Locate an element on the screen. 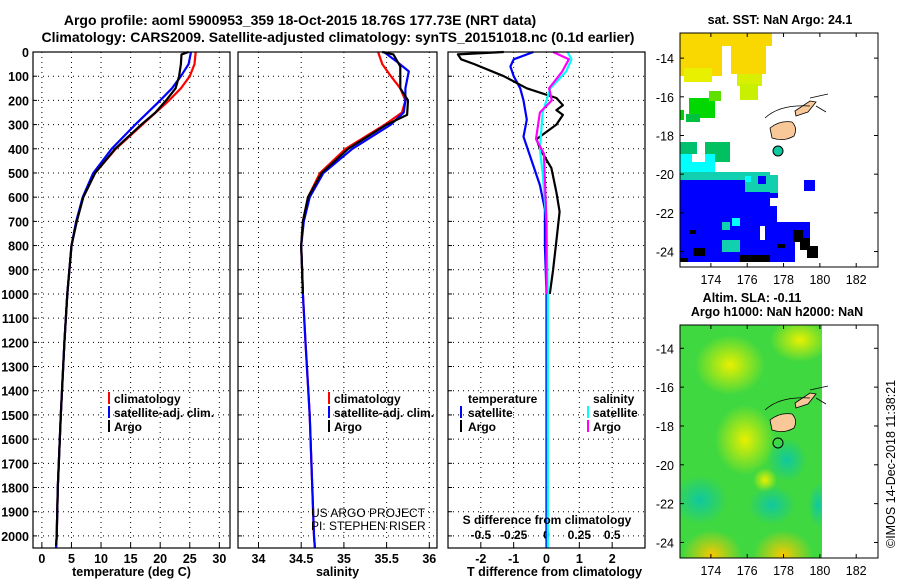 The height and width of the screenshot is (585, 900). sst-map-title: sat. SST: NaN Argo: 24.1 is located at coordinates (780, 20).